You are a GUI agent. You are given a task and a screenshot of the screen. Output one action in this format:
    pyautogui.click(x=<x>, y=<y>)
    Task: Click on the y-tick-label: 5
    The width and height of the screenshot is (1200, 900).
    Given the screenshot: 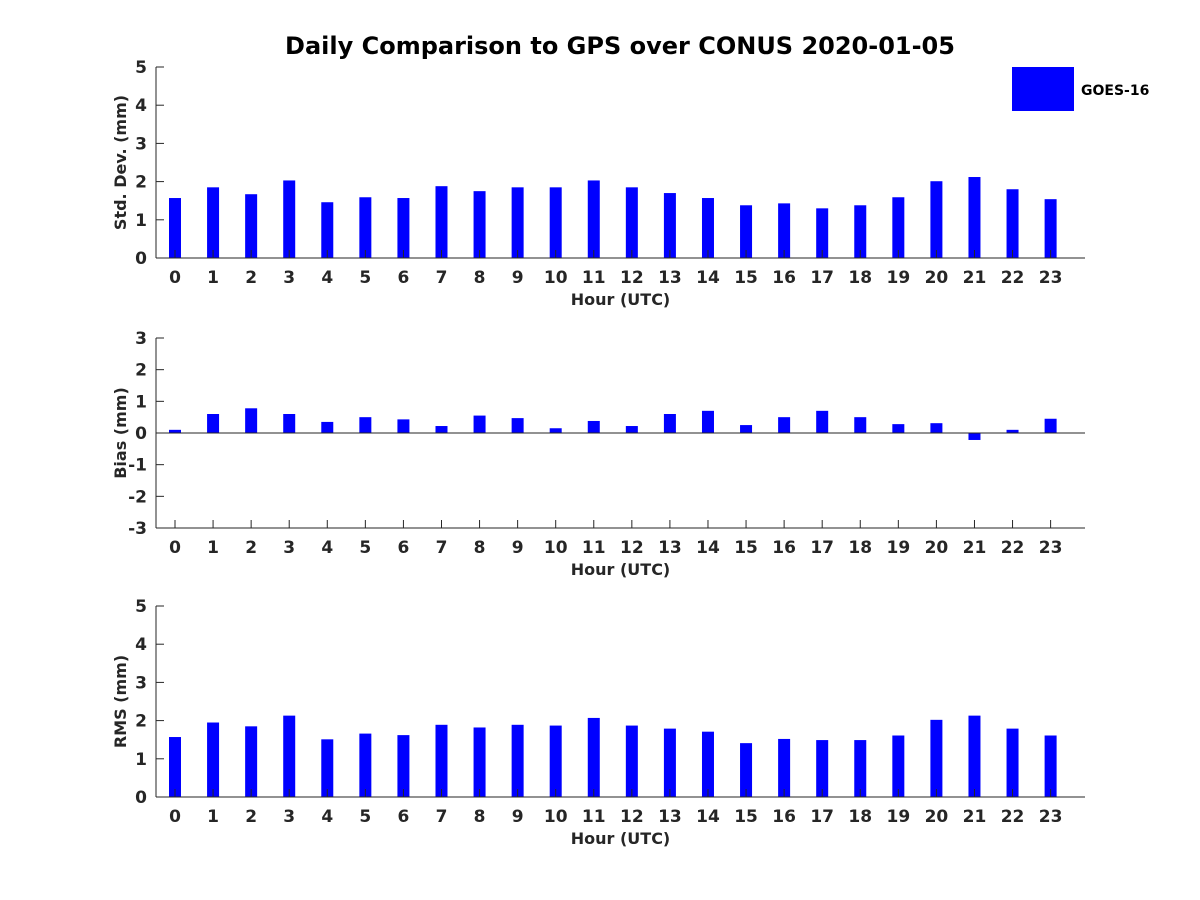 What is the action you would take?
    pyautogui.click(x=141, y=68)
    